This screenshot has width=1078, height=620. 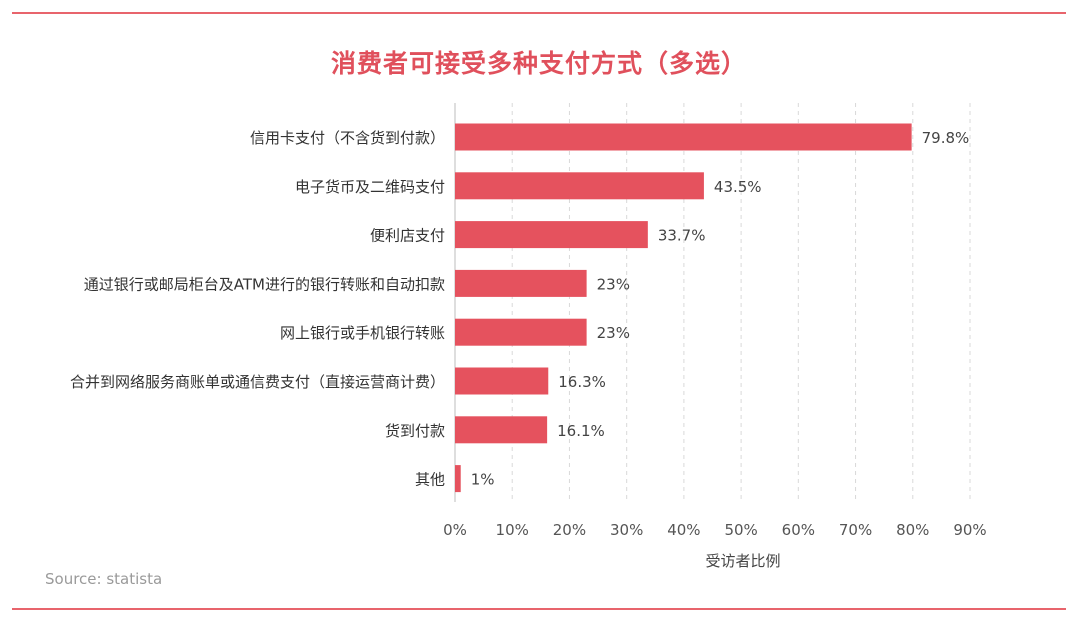 I want to click on category-label: 便利店支付, so click(x=407, y=236).